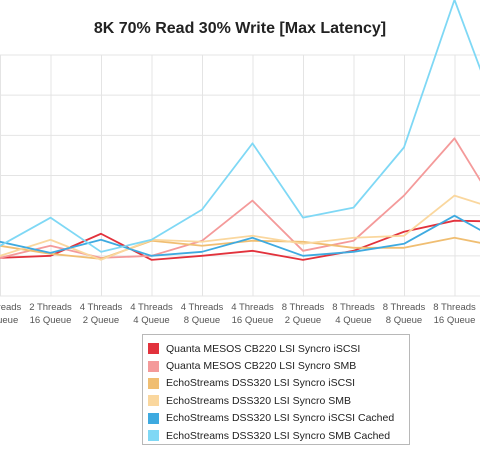  I want to click on legend-item: EchoStreams DSS320 LSI Syncro iSCSI, so click(278, 383).